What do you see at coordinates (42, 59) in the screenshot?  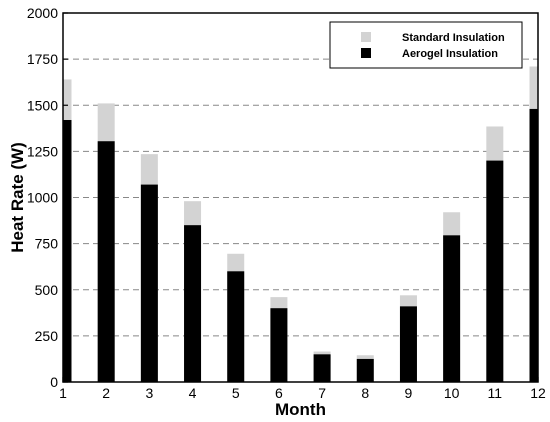 I see `y-tick-label: 1750` at bounding box center [42, 59].